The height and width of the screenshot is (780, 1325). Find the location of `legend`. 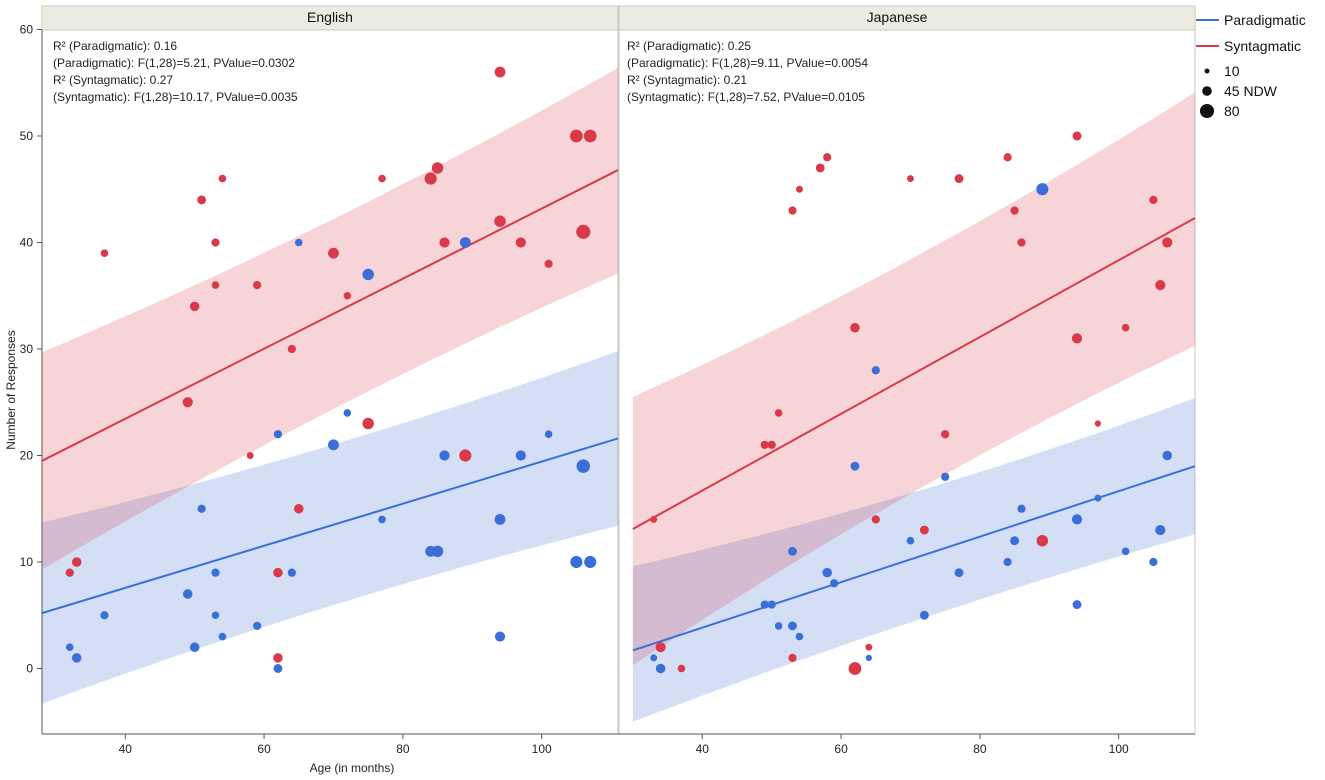

legend is located at coordinates (1207, 69).